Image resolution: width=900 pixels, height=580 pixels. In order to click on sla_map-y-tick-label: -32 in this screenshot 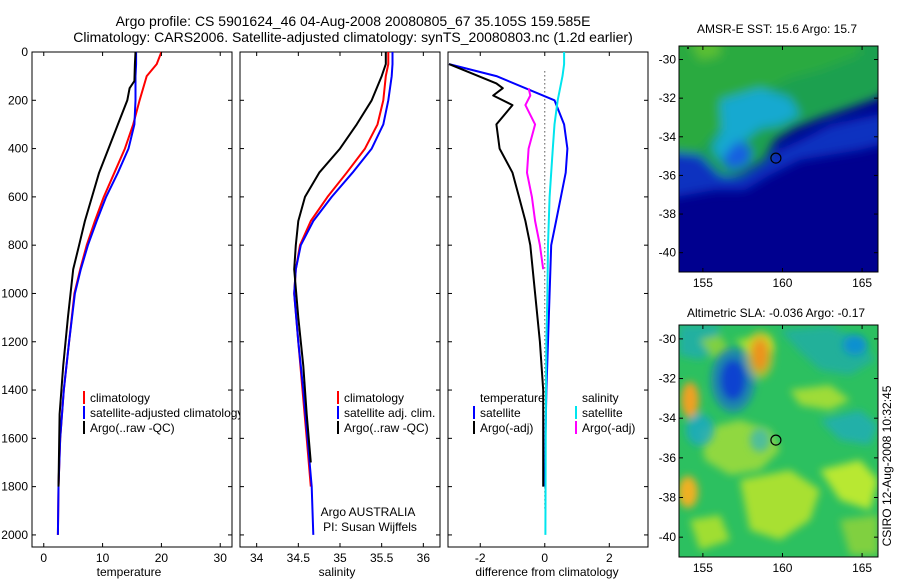, I will do `click(668, 379)`.